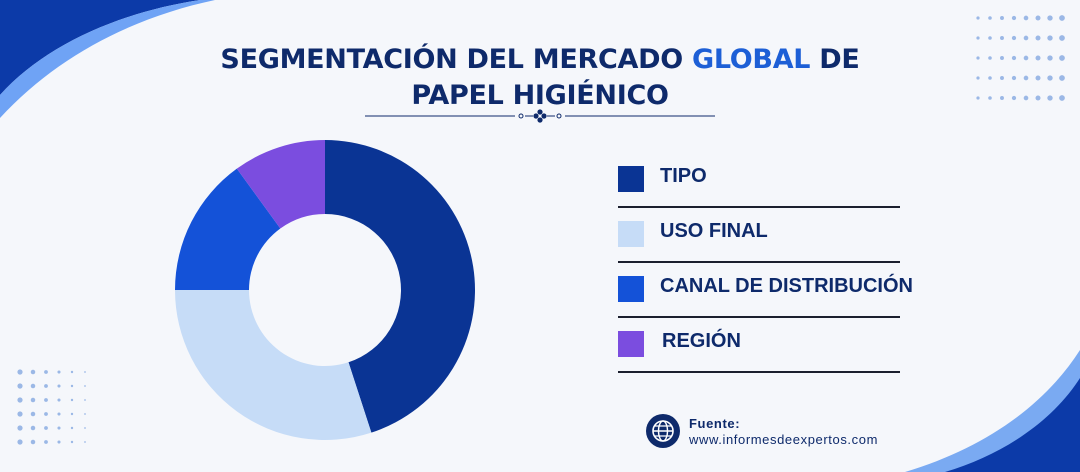 Image resolution: width=1080 pixels, height=472 pixels. I want to click on legend-swatch-canal, so click(631, 289).